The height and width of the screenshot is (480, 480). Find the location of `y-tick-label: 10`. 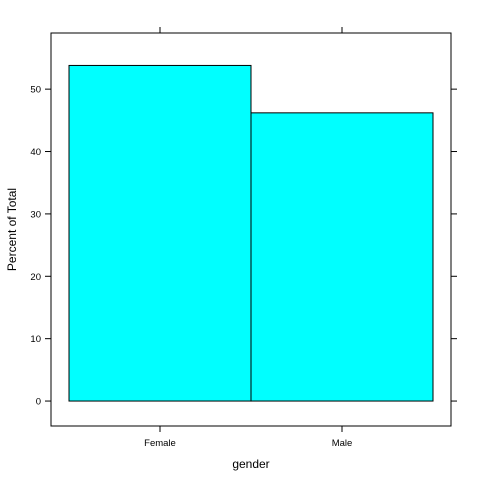

y-tick-label: 10 is located at coordinates (35, 339).